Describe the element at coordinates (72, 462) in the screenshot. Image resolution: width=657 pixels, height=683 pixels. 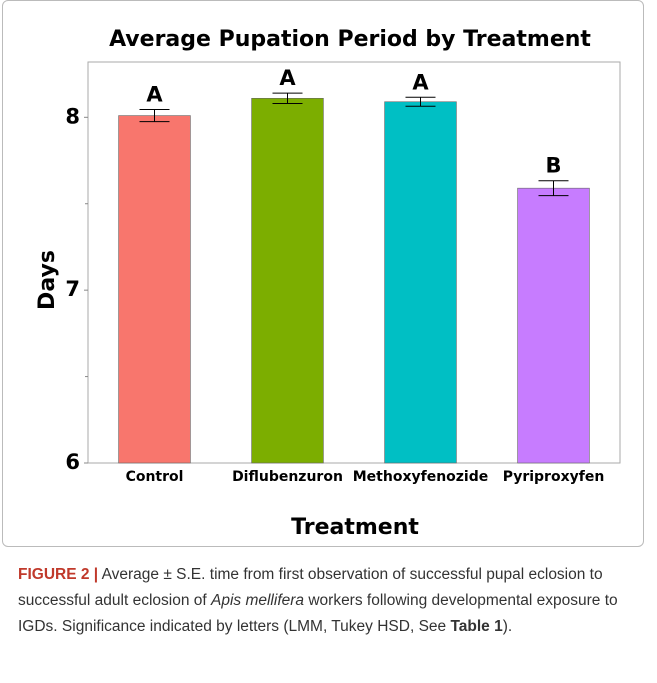
I see `y-tick-label: 6` at that location.